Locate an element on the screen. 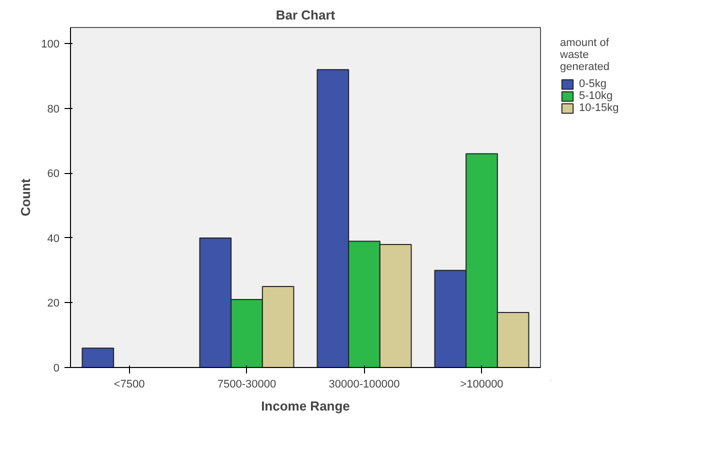  bar is located at coordinates (98, 358).